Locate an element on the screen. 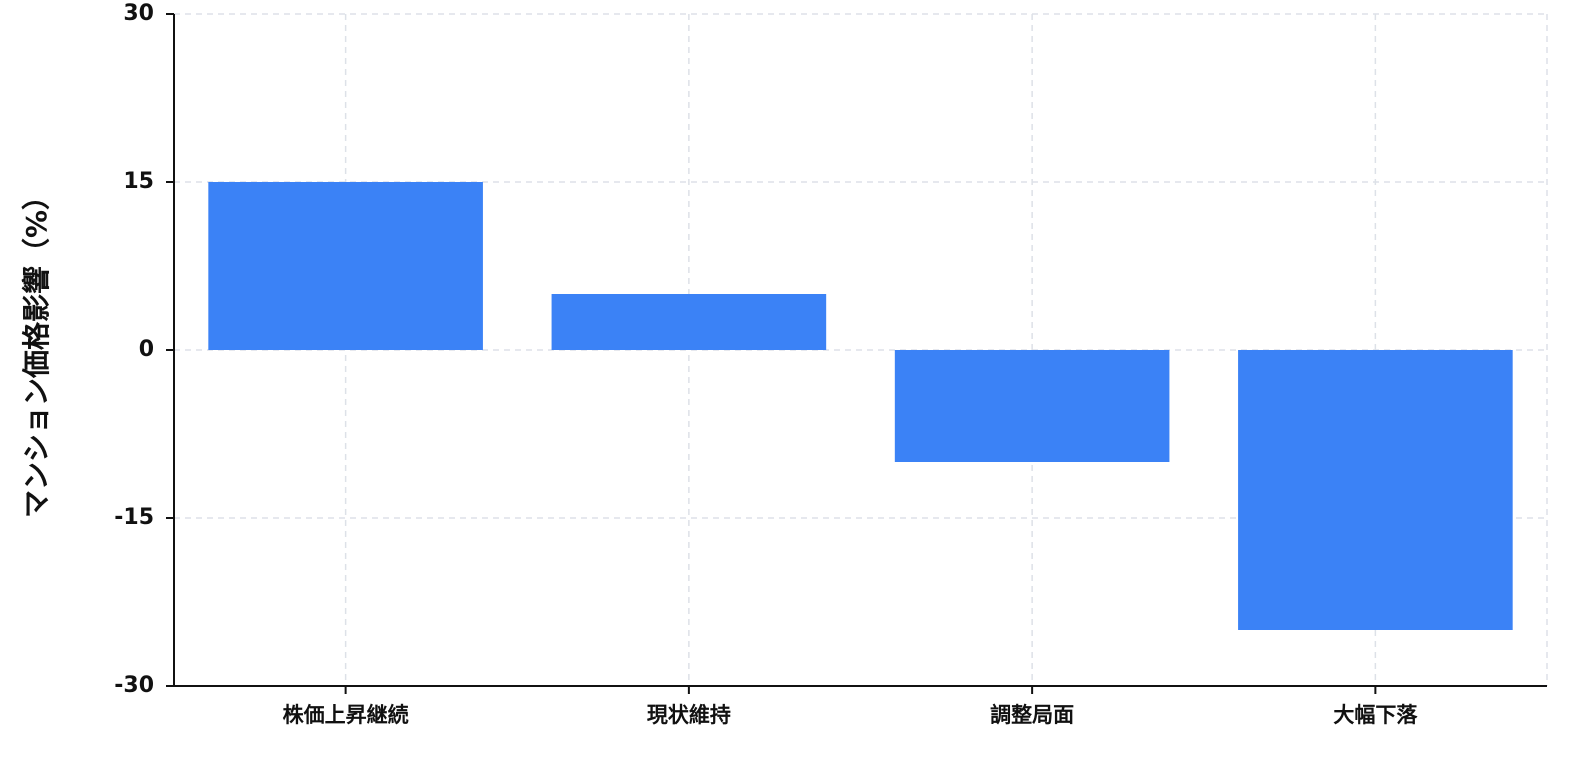 Image resolution: width=1594 pixels, height=760 pixels. y-tick-label: 30 is located at coordinates (138, 13).